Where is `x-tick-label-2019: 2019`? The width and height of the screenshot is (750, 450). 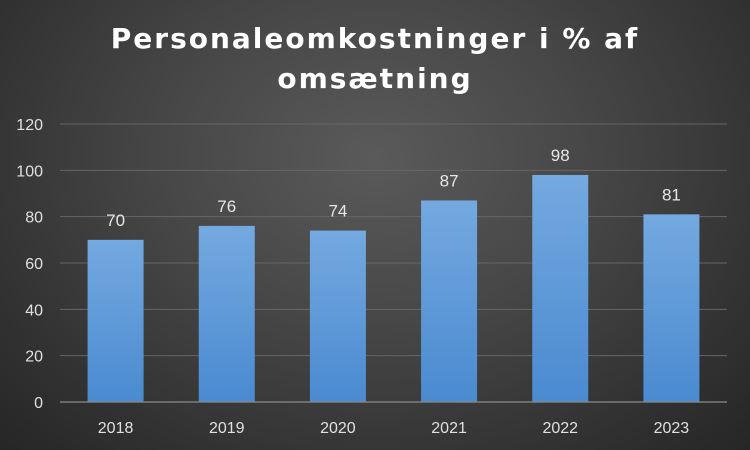
x-tick-label-2019: 2019 is located at coordinates (227, 428).